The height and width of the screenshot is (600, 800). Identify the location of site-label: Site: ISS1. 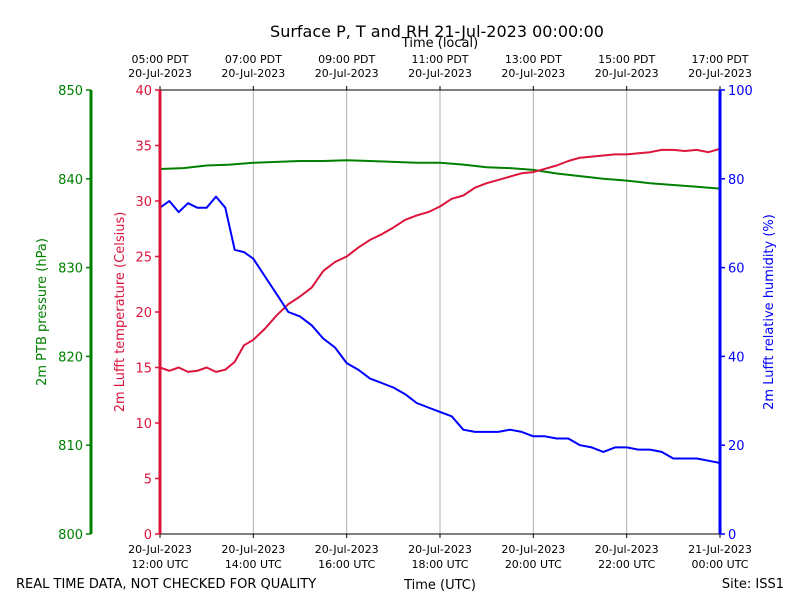
(753, 584).